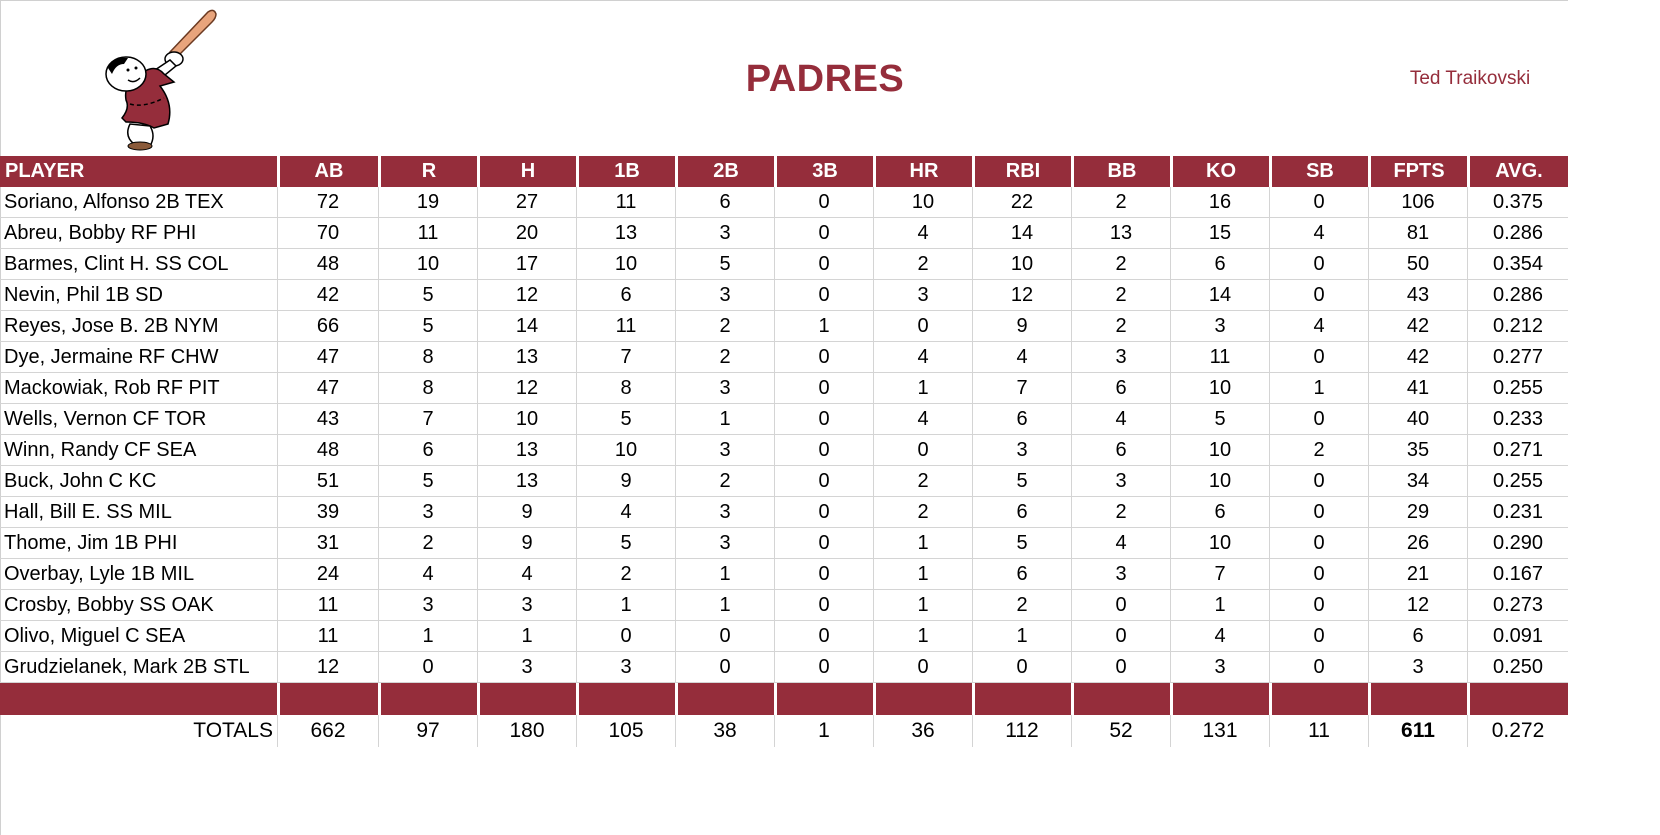 The width and height of the screenshot is (1660, 835). Describe the element at coordinates (1021, 202) in the screenshot. I see `stat-cell-rbi: 22` at that location.